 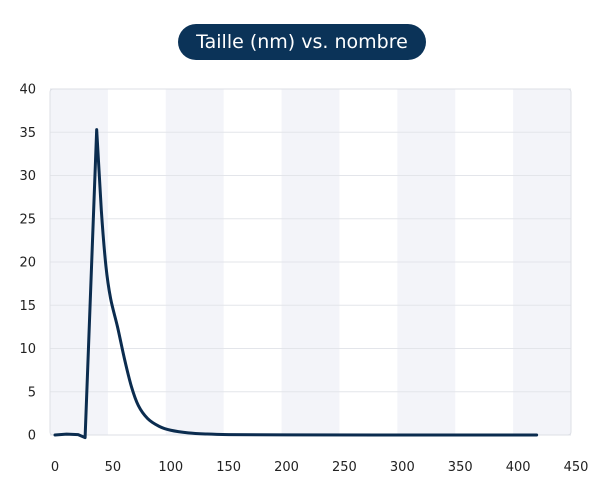 I want to click on x-tick-label: 150, so click(x=228, y=467).